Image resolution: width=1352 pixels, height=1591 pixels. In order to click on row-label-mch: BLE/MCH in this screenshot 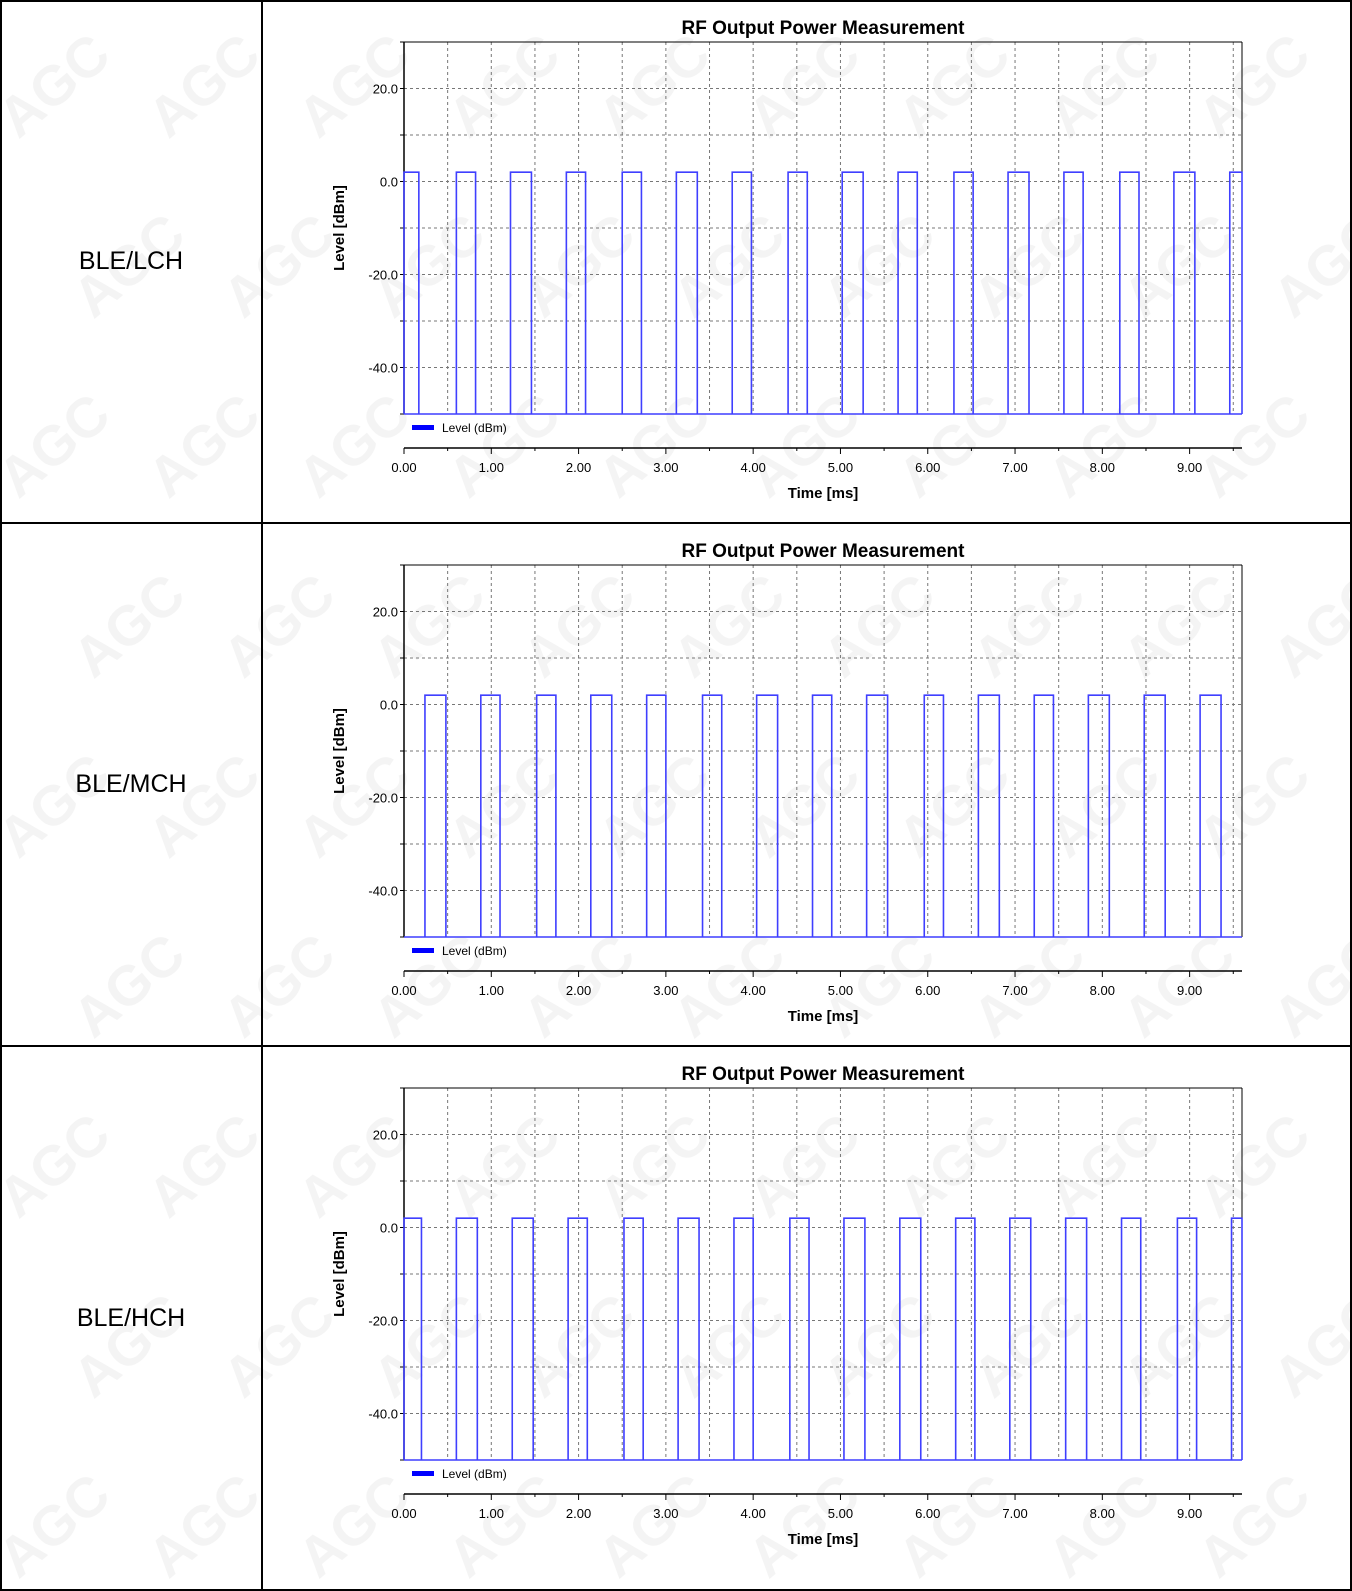, I will do `click(131, 784)`.